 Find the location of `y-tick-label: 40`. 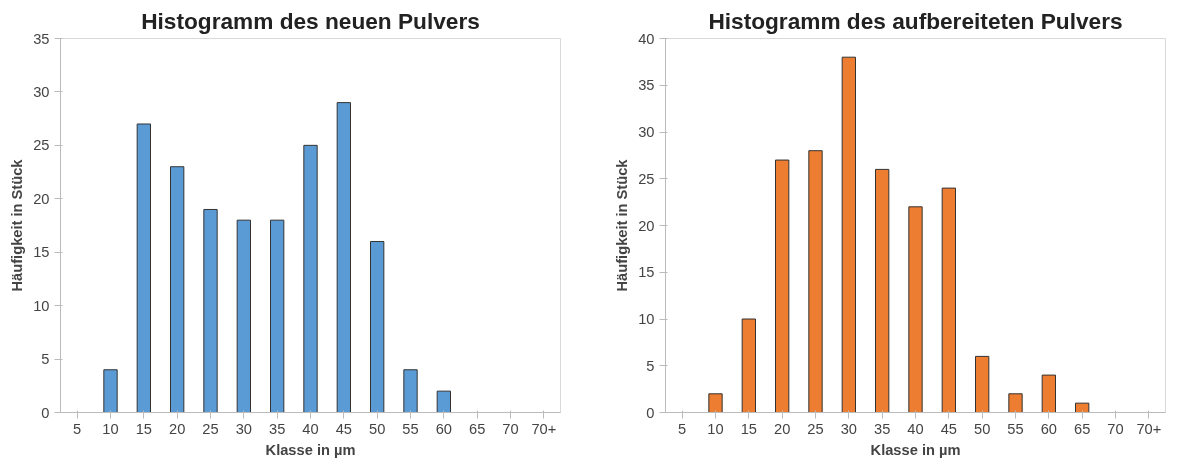

y-tick-label: 40 is located at coordinates (646, 38).